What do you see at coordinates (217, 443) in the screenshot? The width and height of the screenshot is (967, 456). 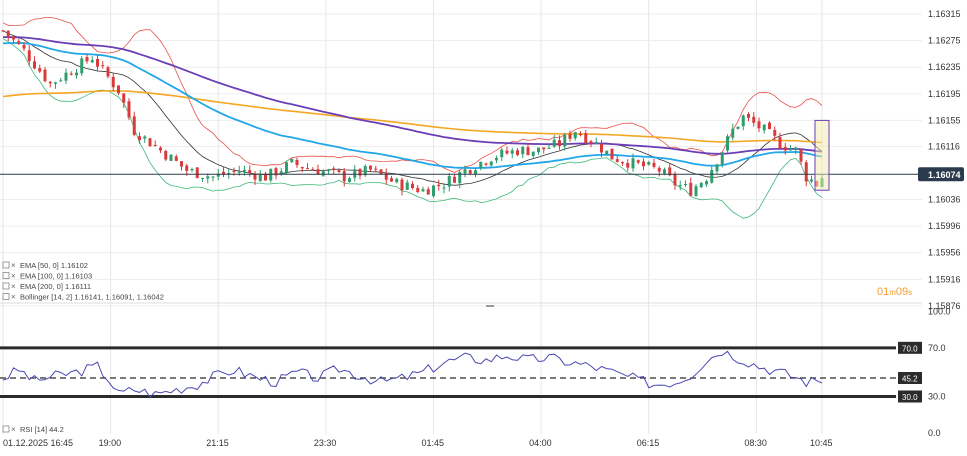 I see `x-tick-label: 21:15` at bounding box center [217, 443].